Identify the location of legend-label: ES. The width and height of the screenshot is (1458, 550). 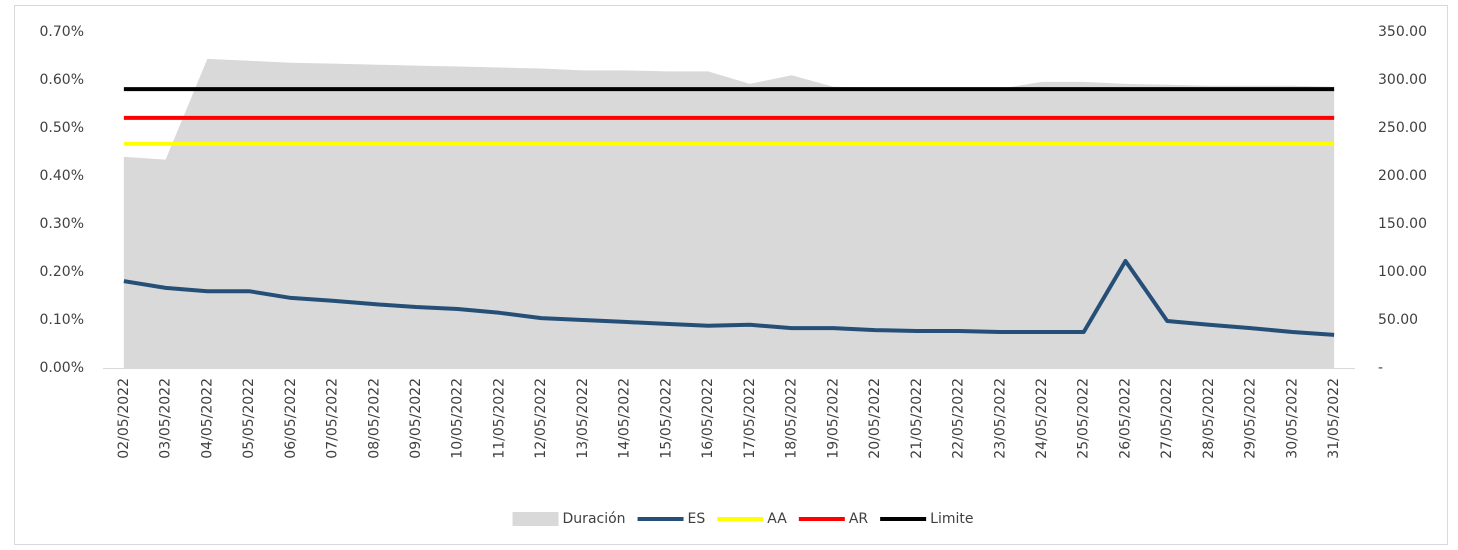
(697, 519).